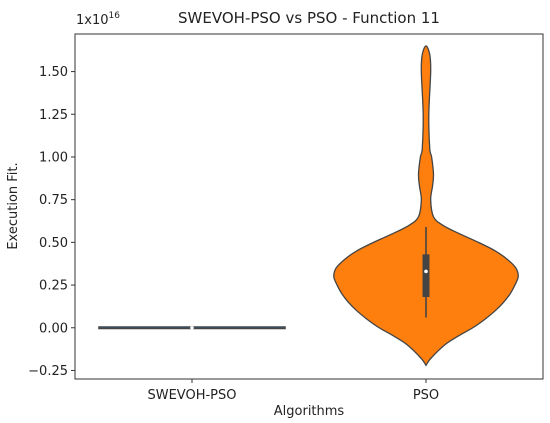 The width and height of the screenshot is (550, 423). Describe the element at coordinates (309, 18) in the screenshot. I see `chart-title: SWEVOH-PSO vs PSO - Function 11` at that location.